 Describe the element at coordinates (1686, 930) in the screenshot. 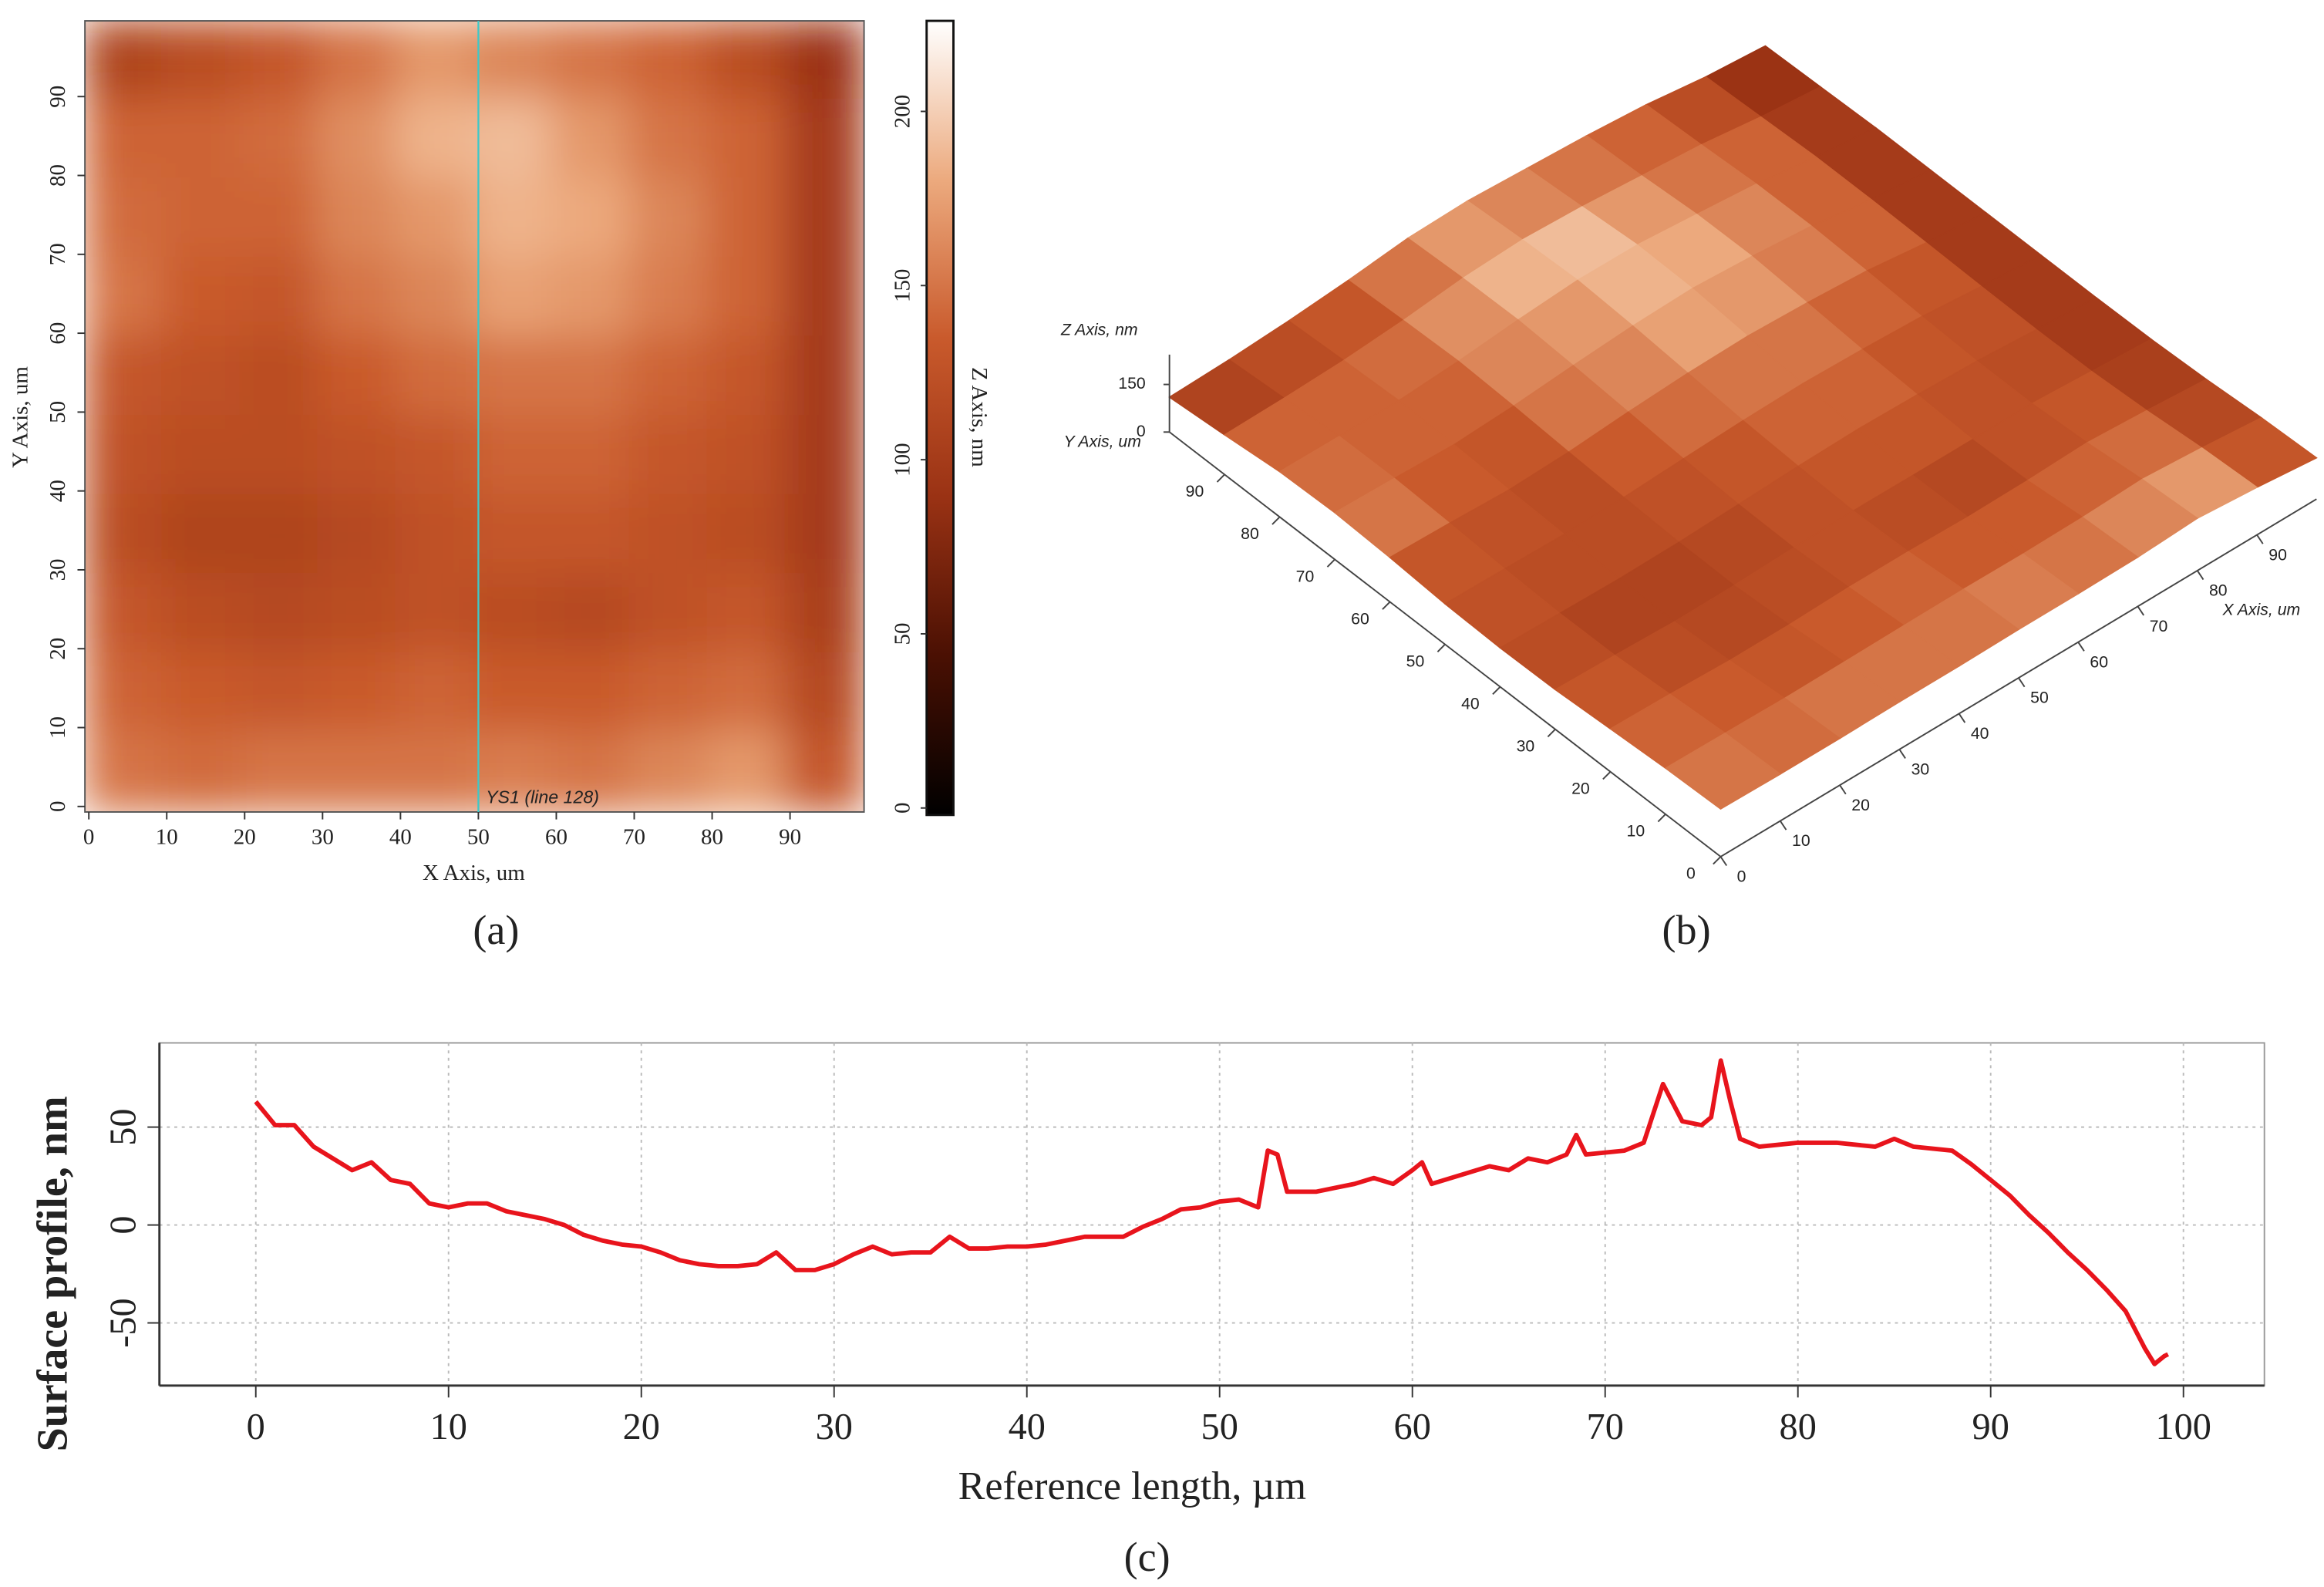

I see `panel-label: (b)` at that location.